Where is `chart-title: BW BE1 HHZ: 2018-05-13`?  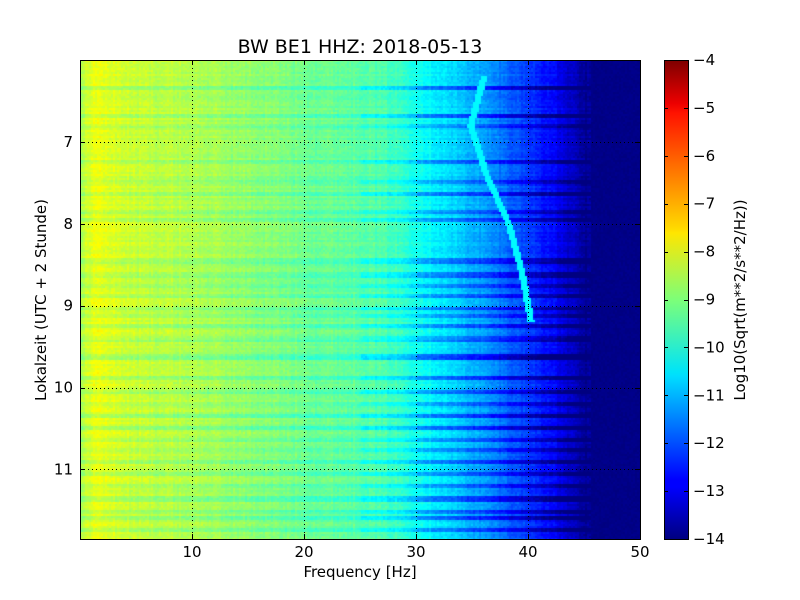
chart-title: BW BE1 HHZ: 2018-05-13 is located at coordinates (360, 47).